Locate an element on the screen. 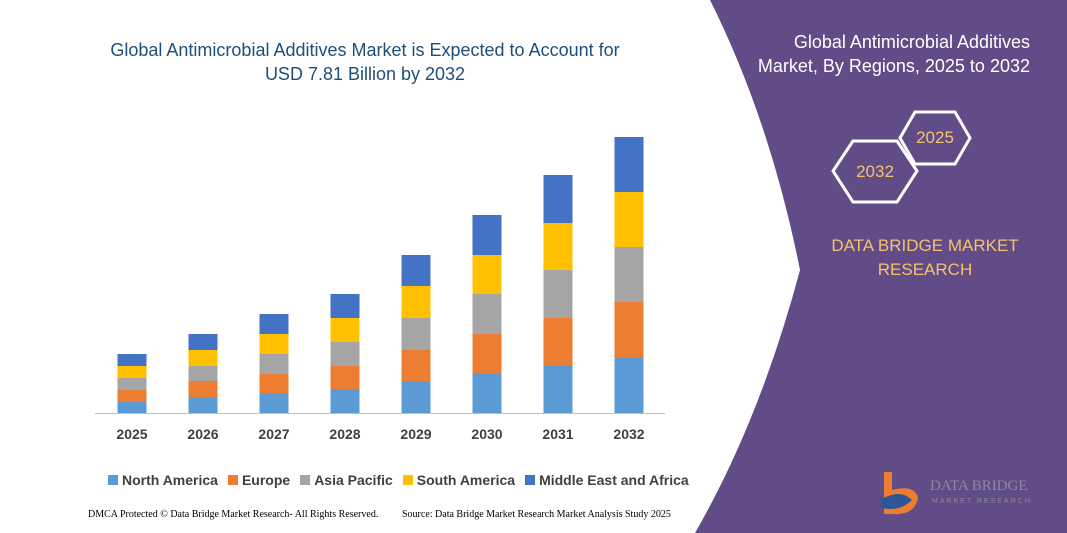 This screenshot has width=1067, height=533. legend-item: Asia Pacific is located at coordinates (346, 480).